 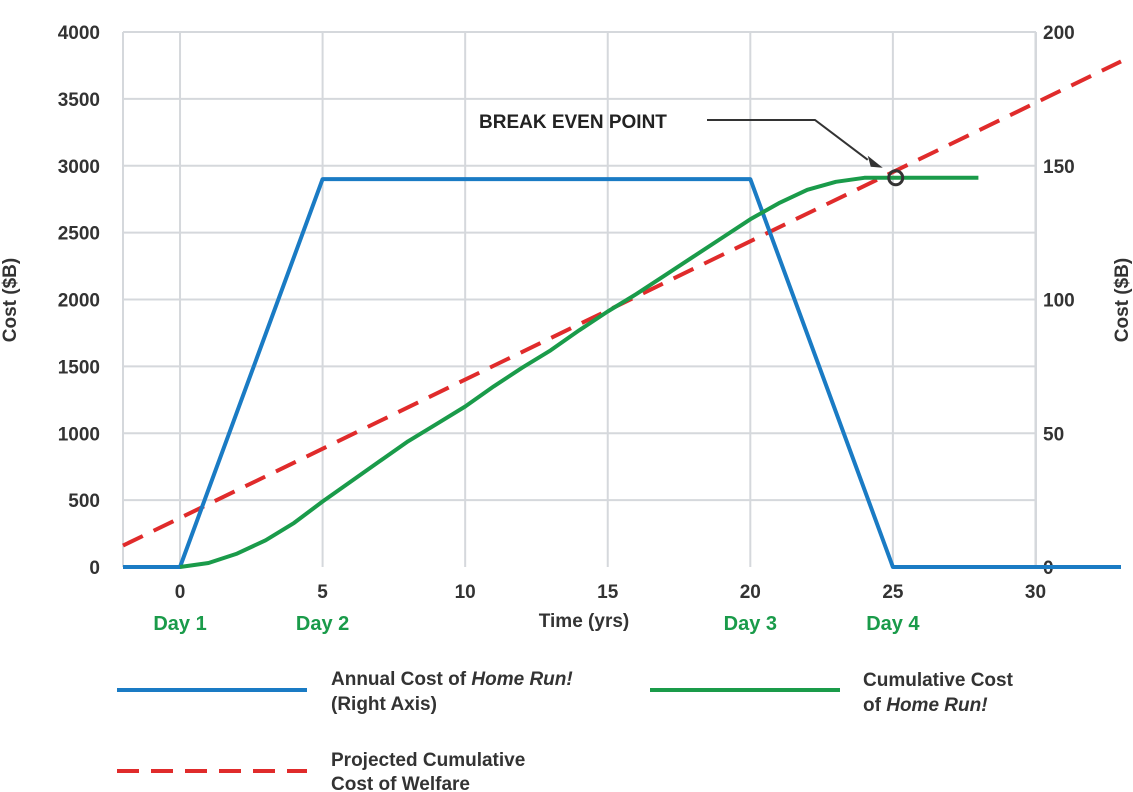 I want to click on y-tick-left: 0, so click(x=94, y=568).